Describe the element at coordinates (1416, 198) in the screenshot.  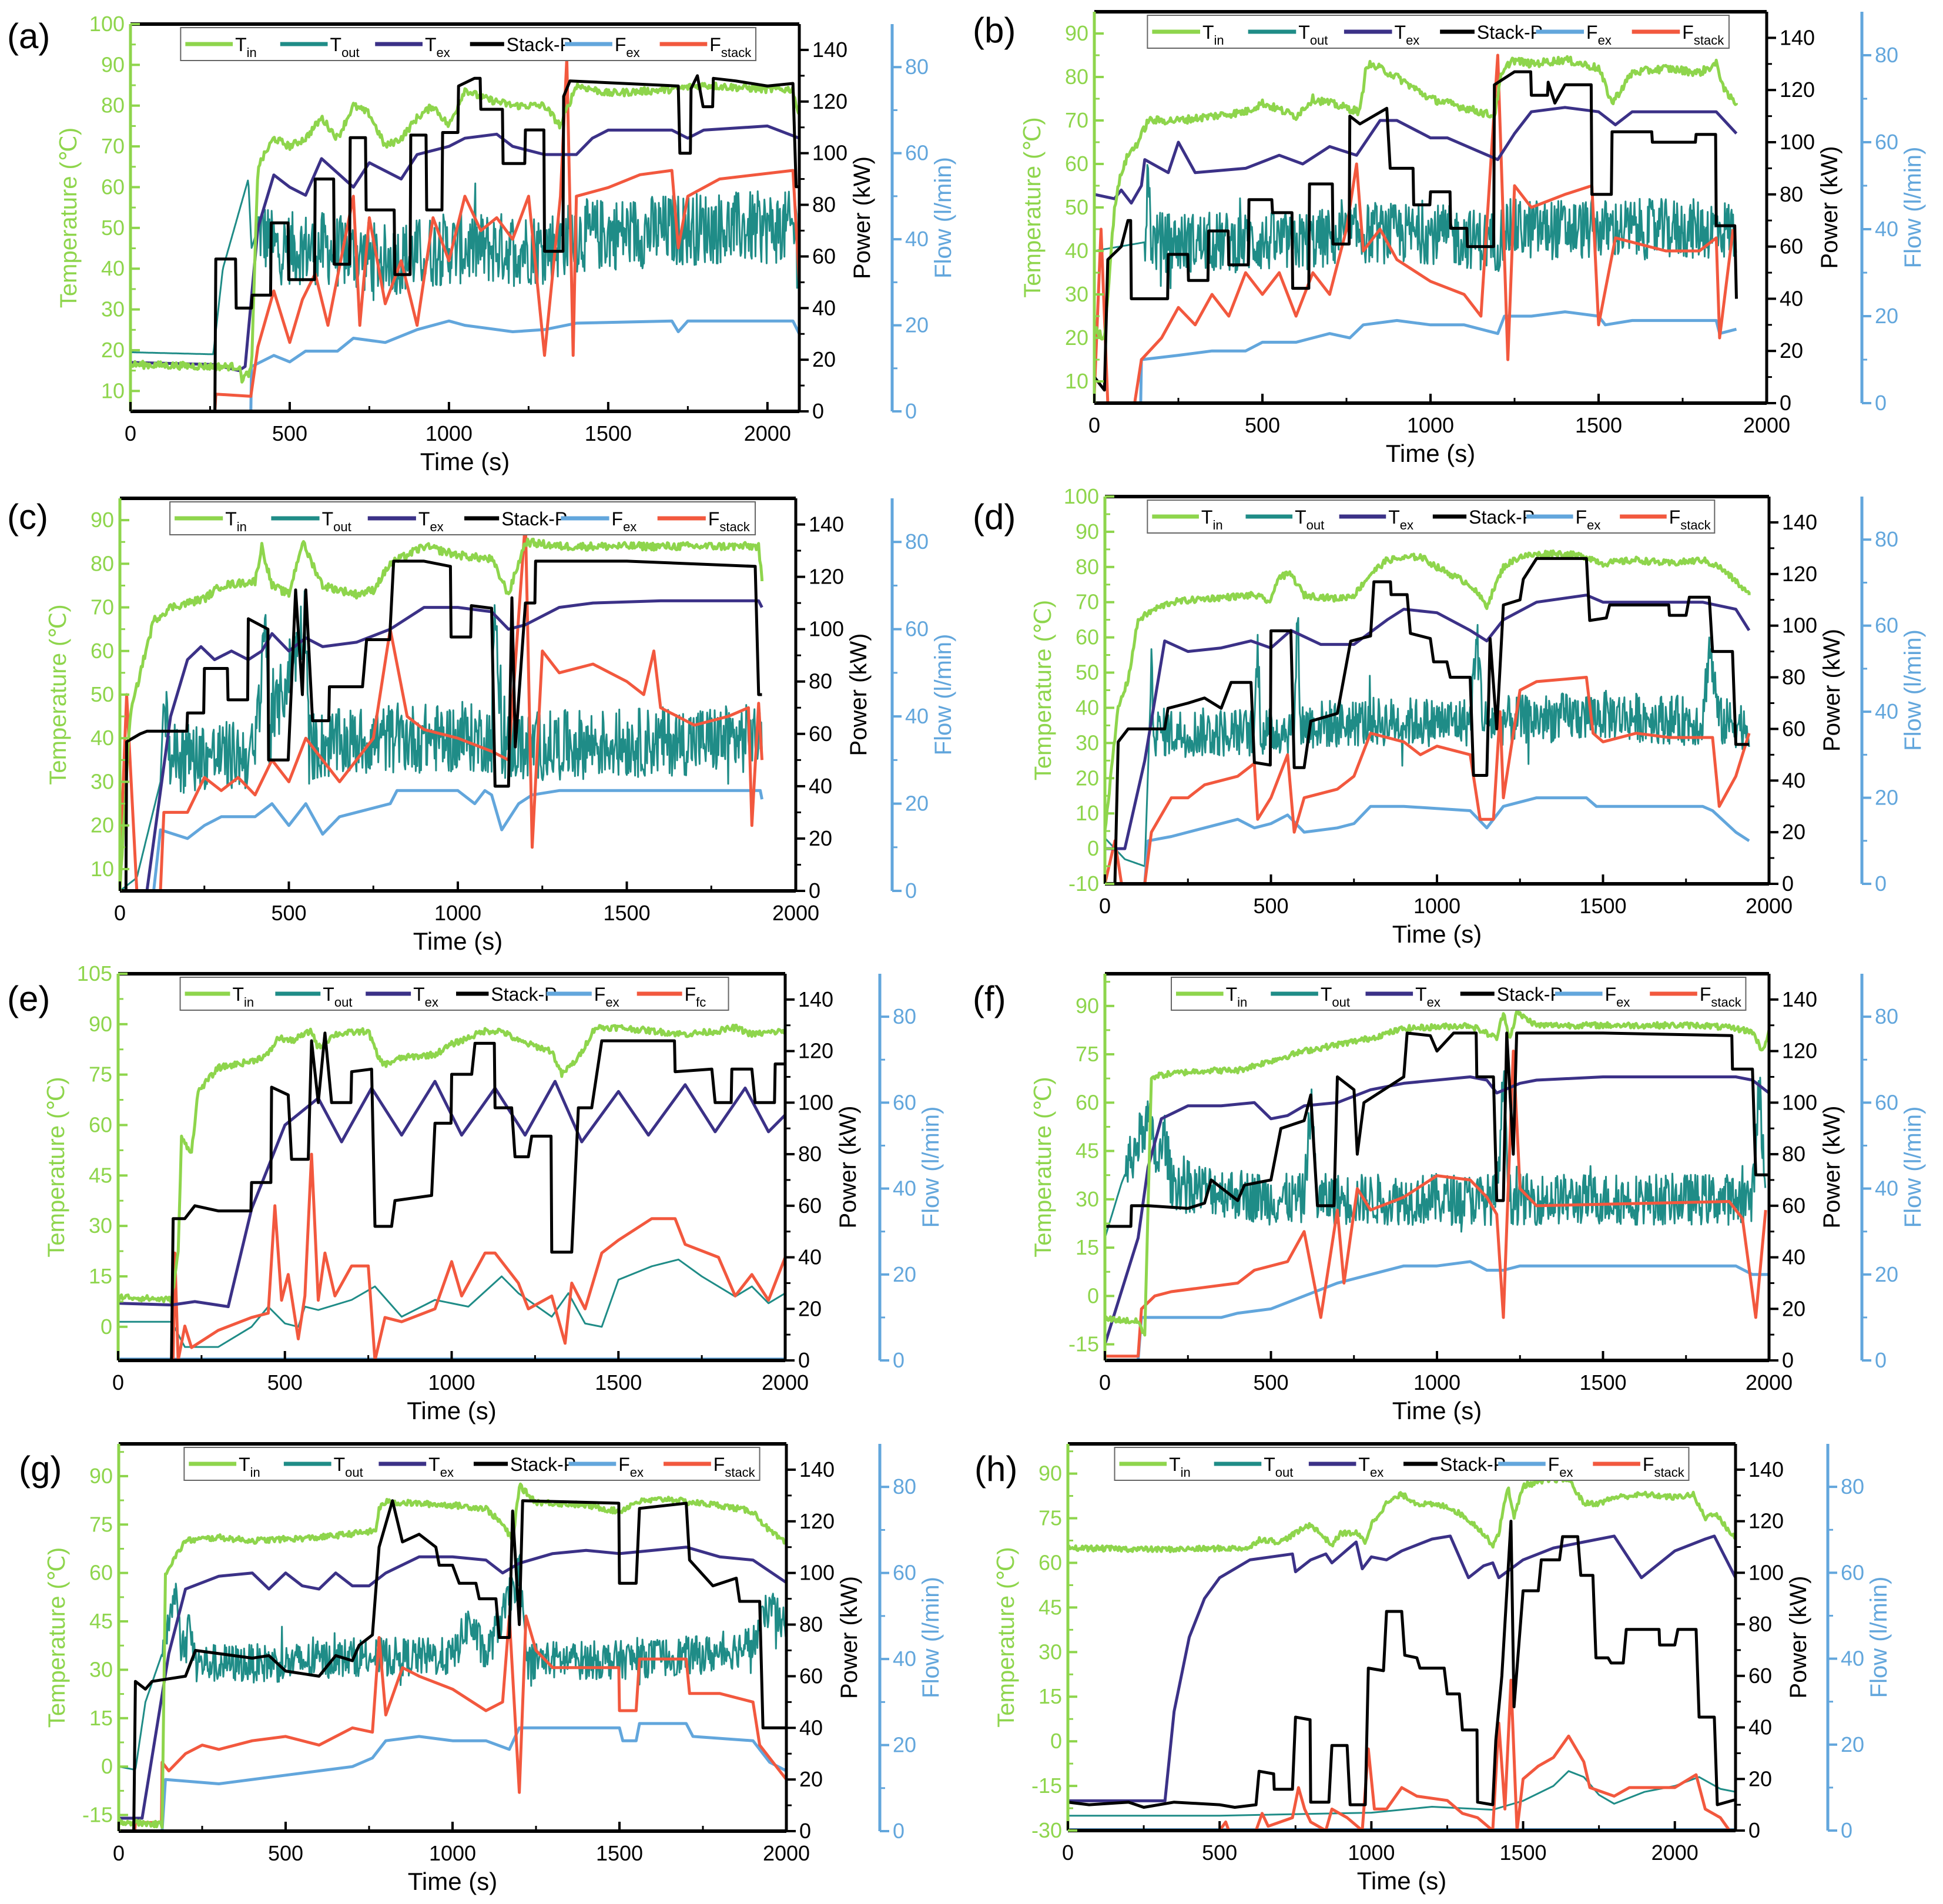
I see `series-line-t-in` at that location.